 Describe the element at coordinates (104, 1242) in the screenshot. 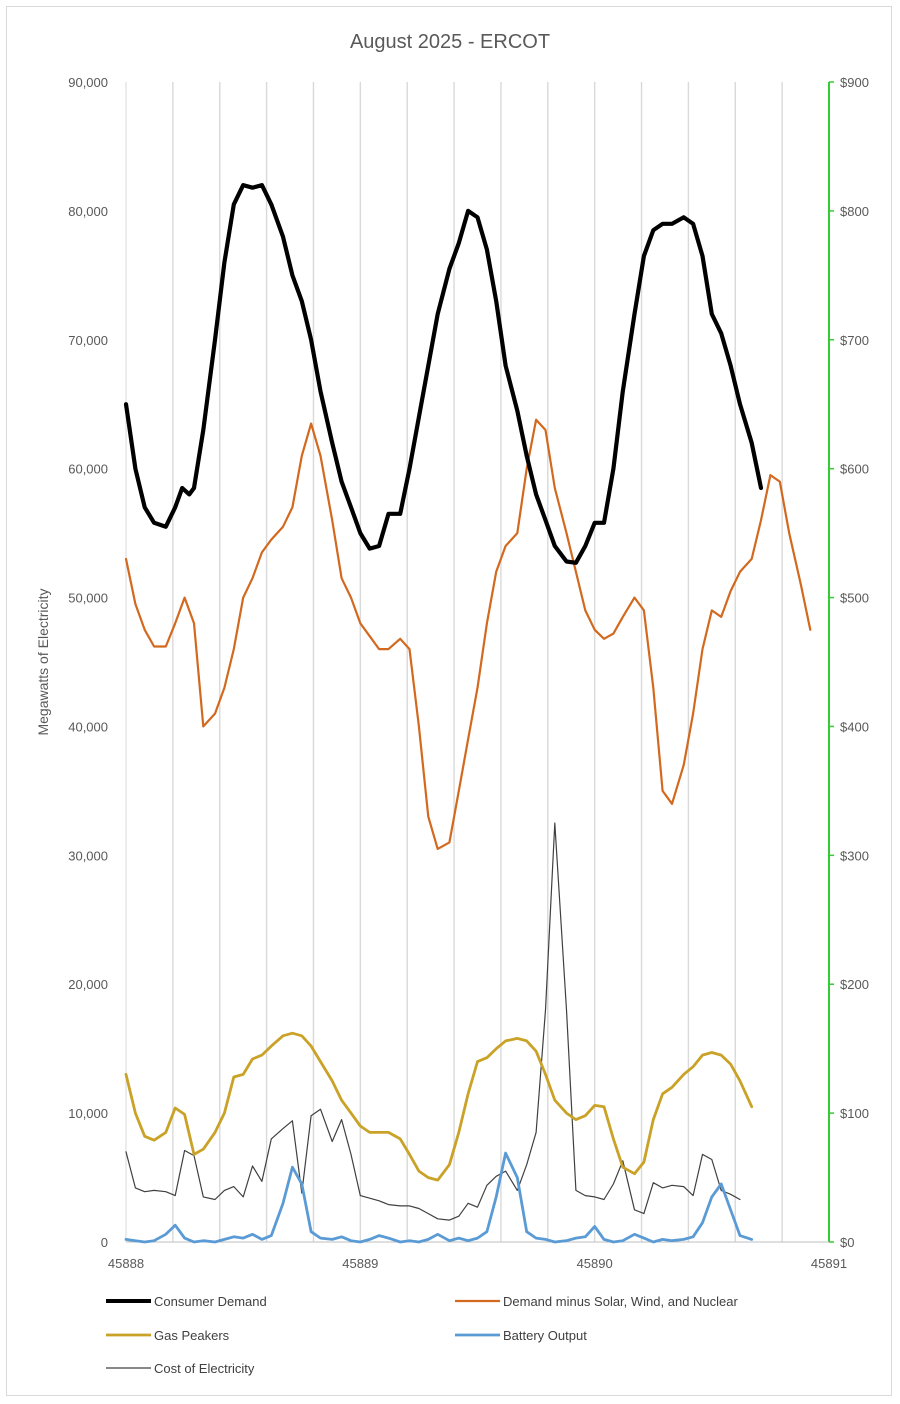

I see `y-tick-label: 0` at that location.